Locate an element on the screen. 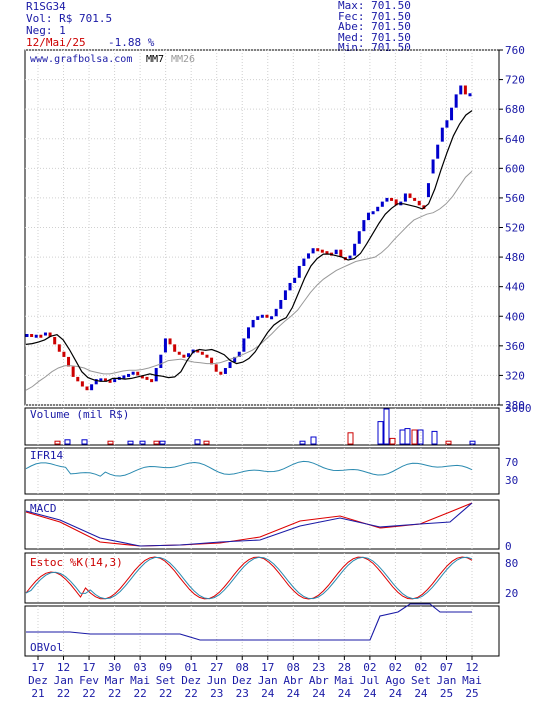 The width and height of the screenshot is (545, 720). macd-label: MACD is located at coordinates (43, 508).